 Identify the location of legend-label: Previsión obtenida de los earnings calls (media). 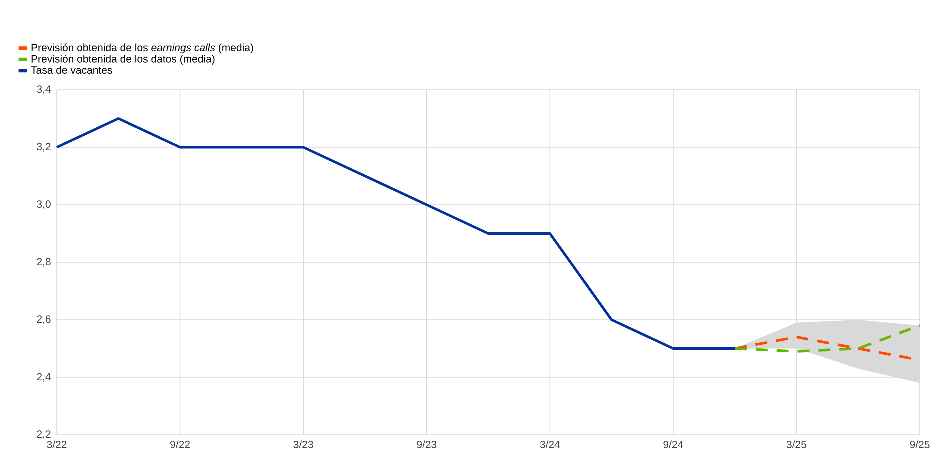
(143, 49).